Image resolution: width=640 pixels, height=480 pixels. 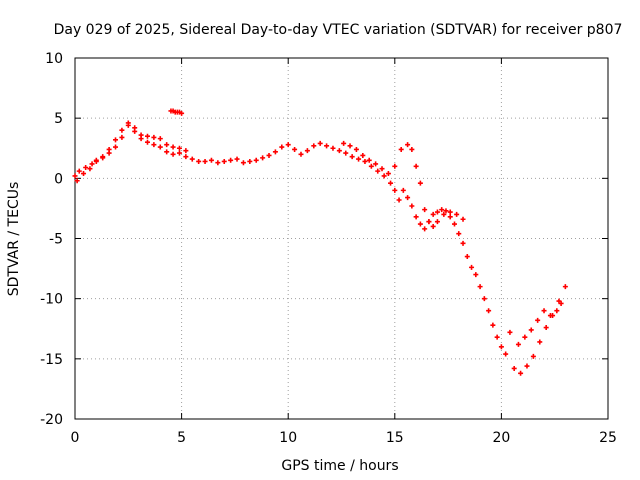 I want to click on y-tick-label-0: -20, so click(x=51, y=420).